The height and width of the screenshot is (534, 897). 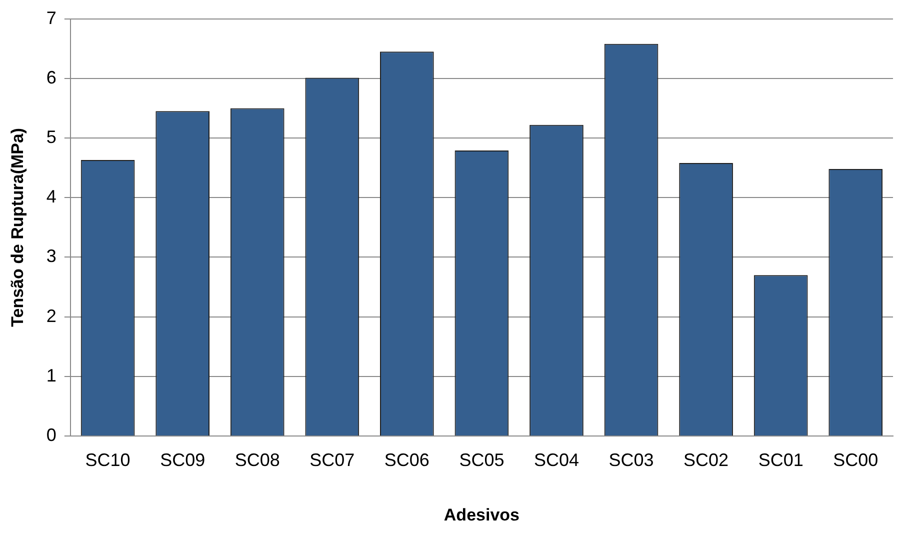 I want to click on y-tick-label: 5, so click(x=51, y=136).